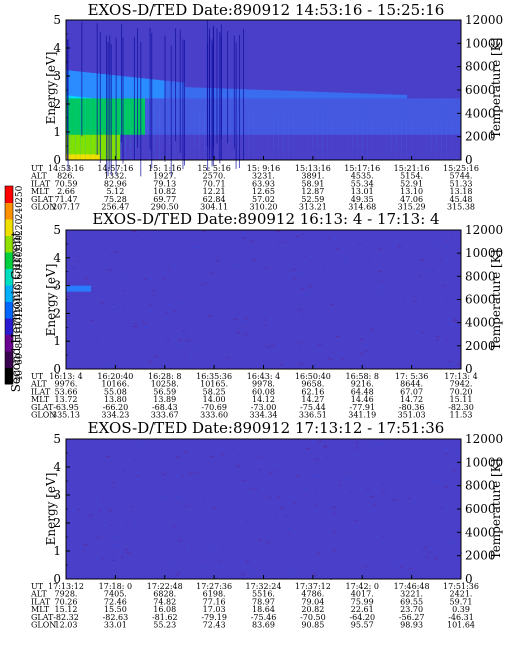 The height and width of the screenshot is (649, 505). Describe the element at coordinates (480, 67) in the screenshot. I see `y2-tick-label: 8000` at that location.